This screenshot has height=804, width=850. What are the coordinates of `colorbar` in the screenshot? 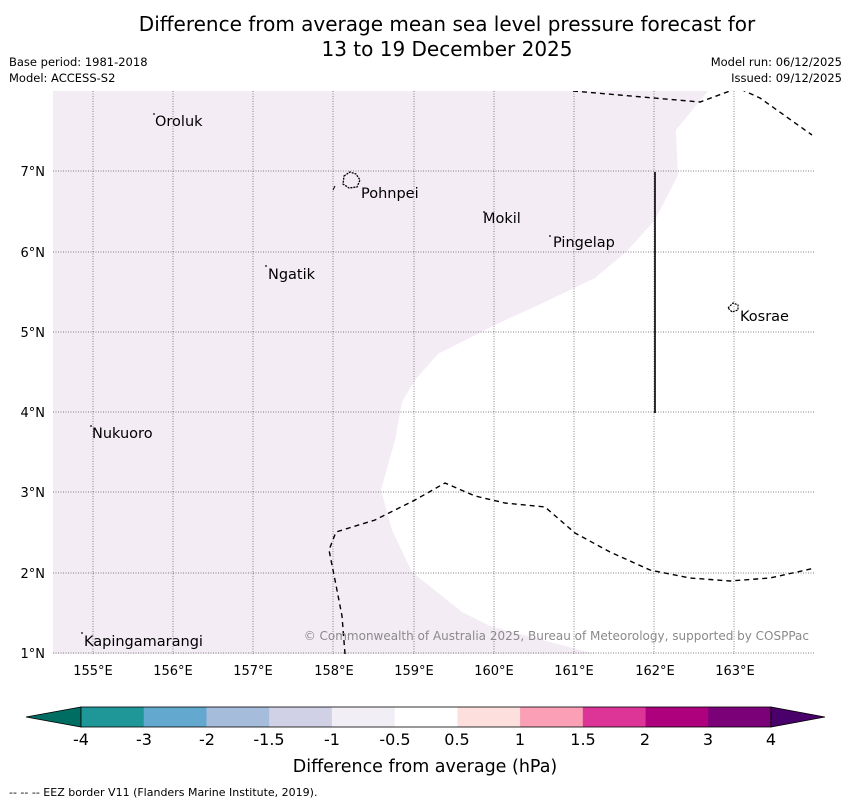 It's located at (425, 717).